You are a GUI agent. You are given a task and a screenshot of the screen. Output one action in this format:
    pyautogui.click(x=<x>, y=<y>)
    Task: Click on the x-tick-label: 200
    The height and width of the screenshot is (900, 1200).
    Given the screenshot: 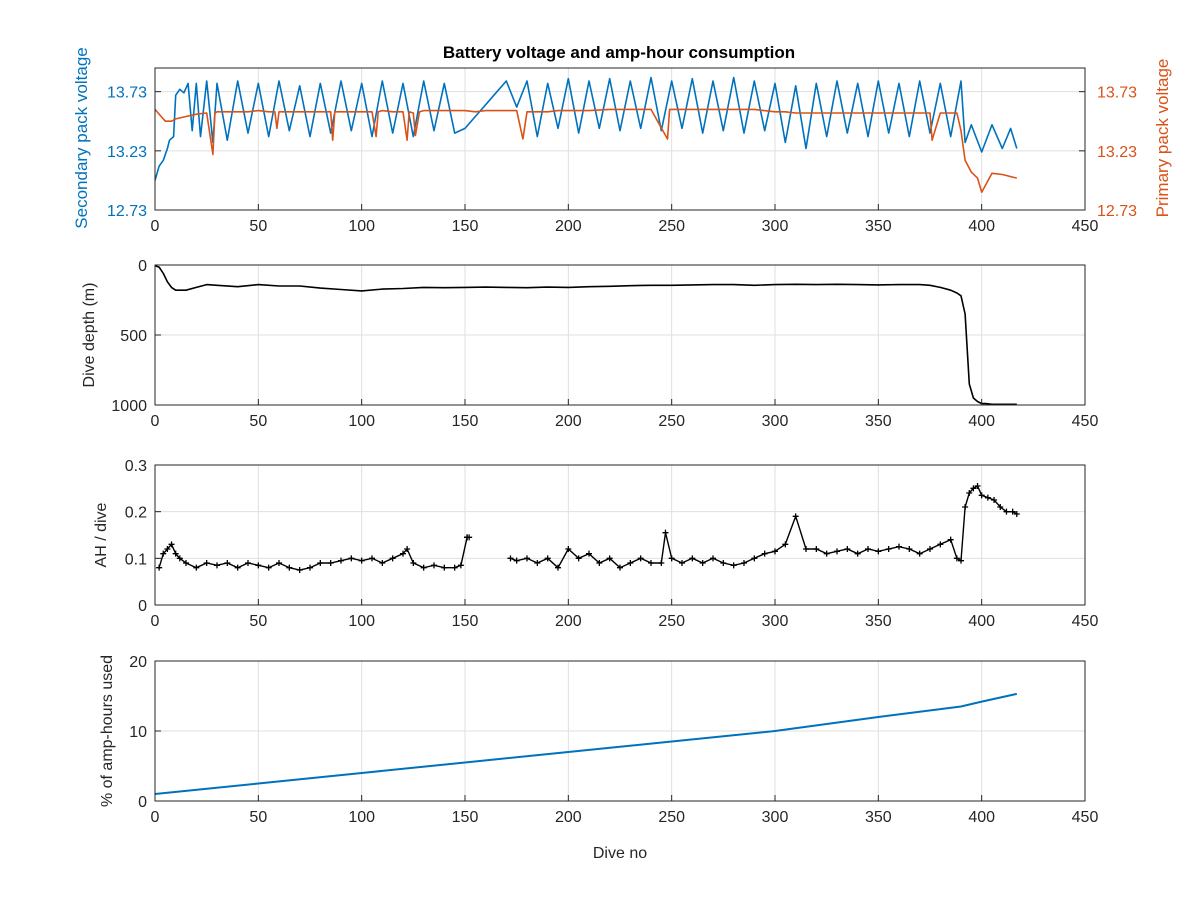 What is the action you would take?
    pyautogui.click(x=568, y=621)
    